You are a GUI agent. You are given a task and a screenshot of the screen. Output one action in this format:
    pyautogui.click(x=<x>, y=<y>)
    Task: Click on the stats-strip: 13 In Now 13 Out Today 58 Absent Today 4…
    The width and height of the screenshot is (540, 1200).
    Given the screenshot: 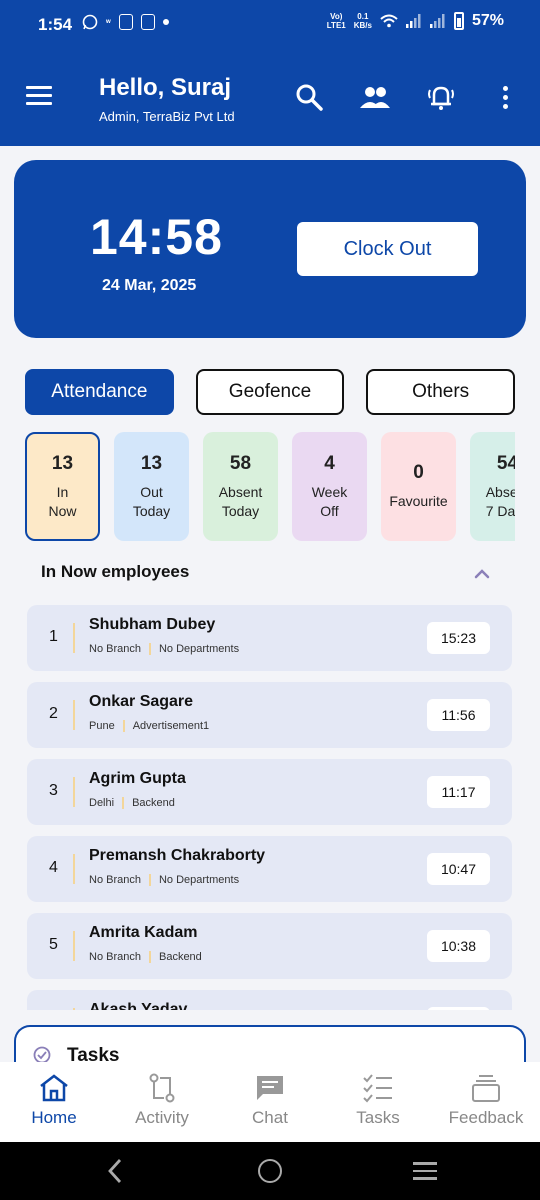 What is the action you would take?
    pyautogui.click(x=270, y=487)
    